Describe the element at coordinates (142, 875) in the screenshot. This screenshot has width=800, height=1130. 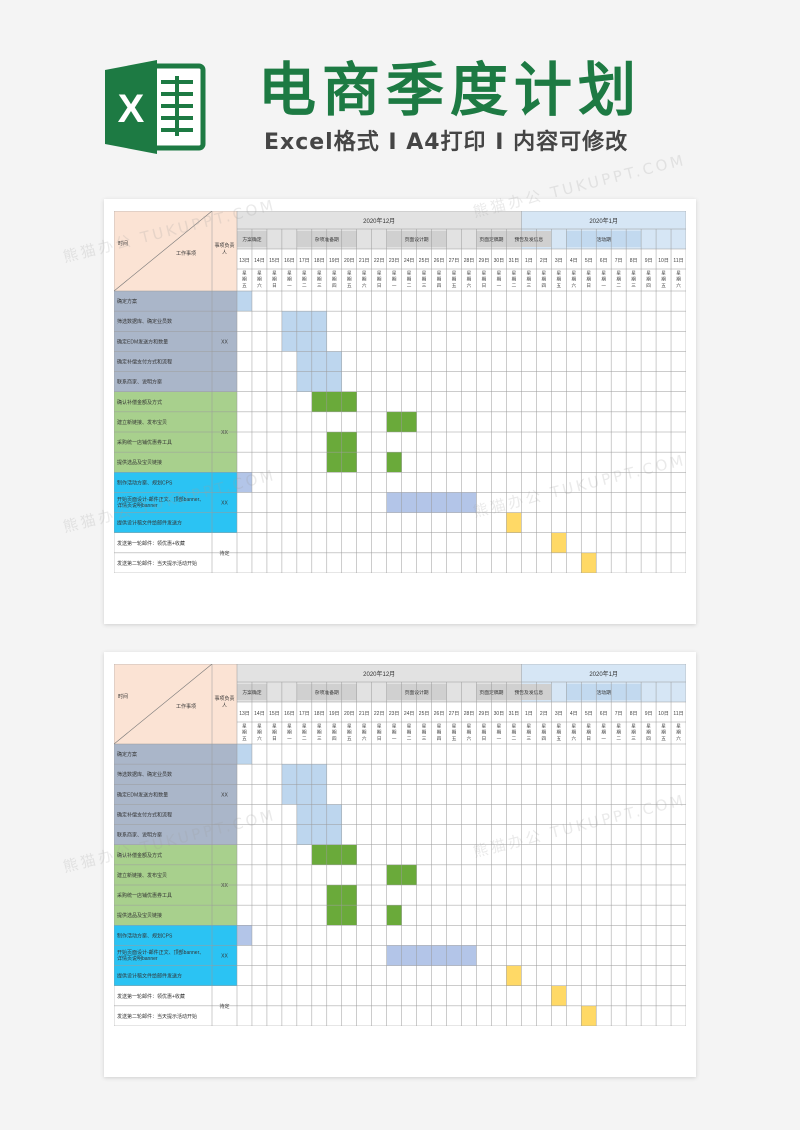
I see `task-label: 建立新链接、发布宝贝` at that location.